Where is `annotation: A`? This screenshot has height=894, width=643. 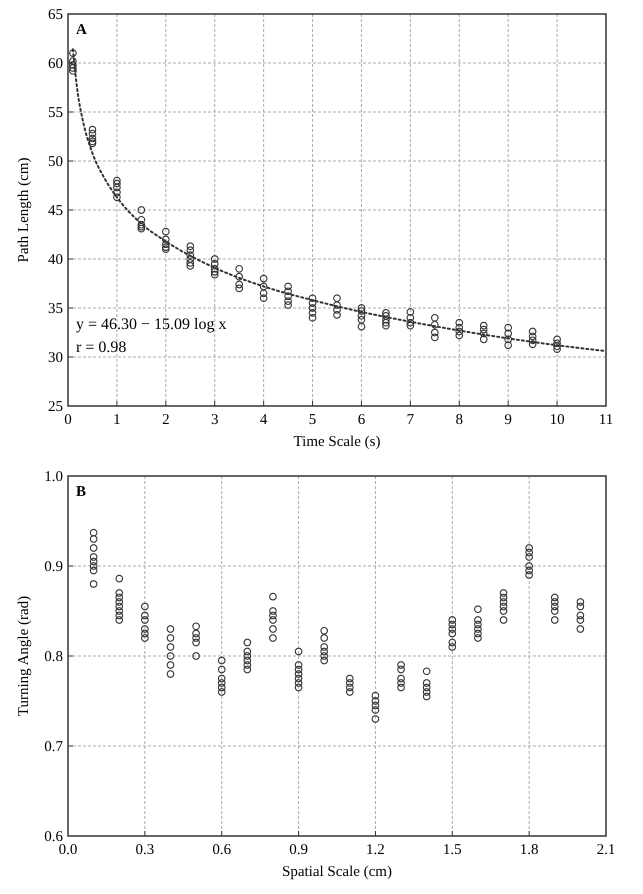 annotation: A is located at coordinates (81, 30).